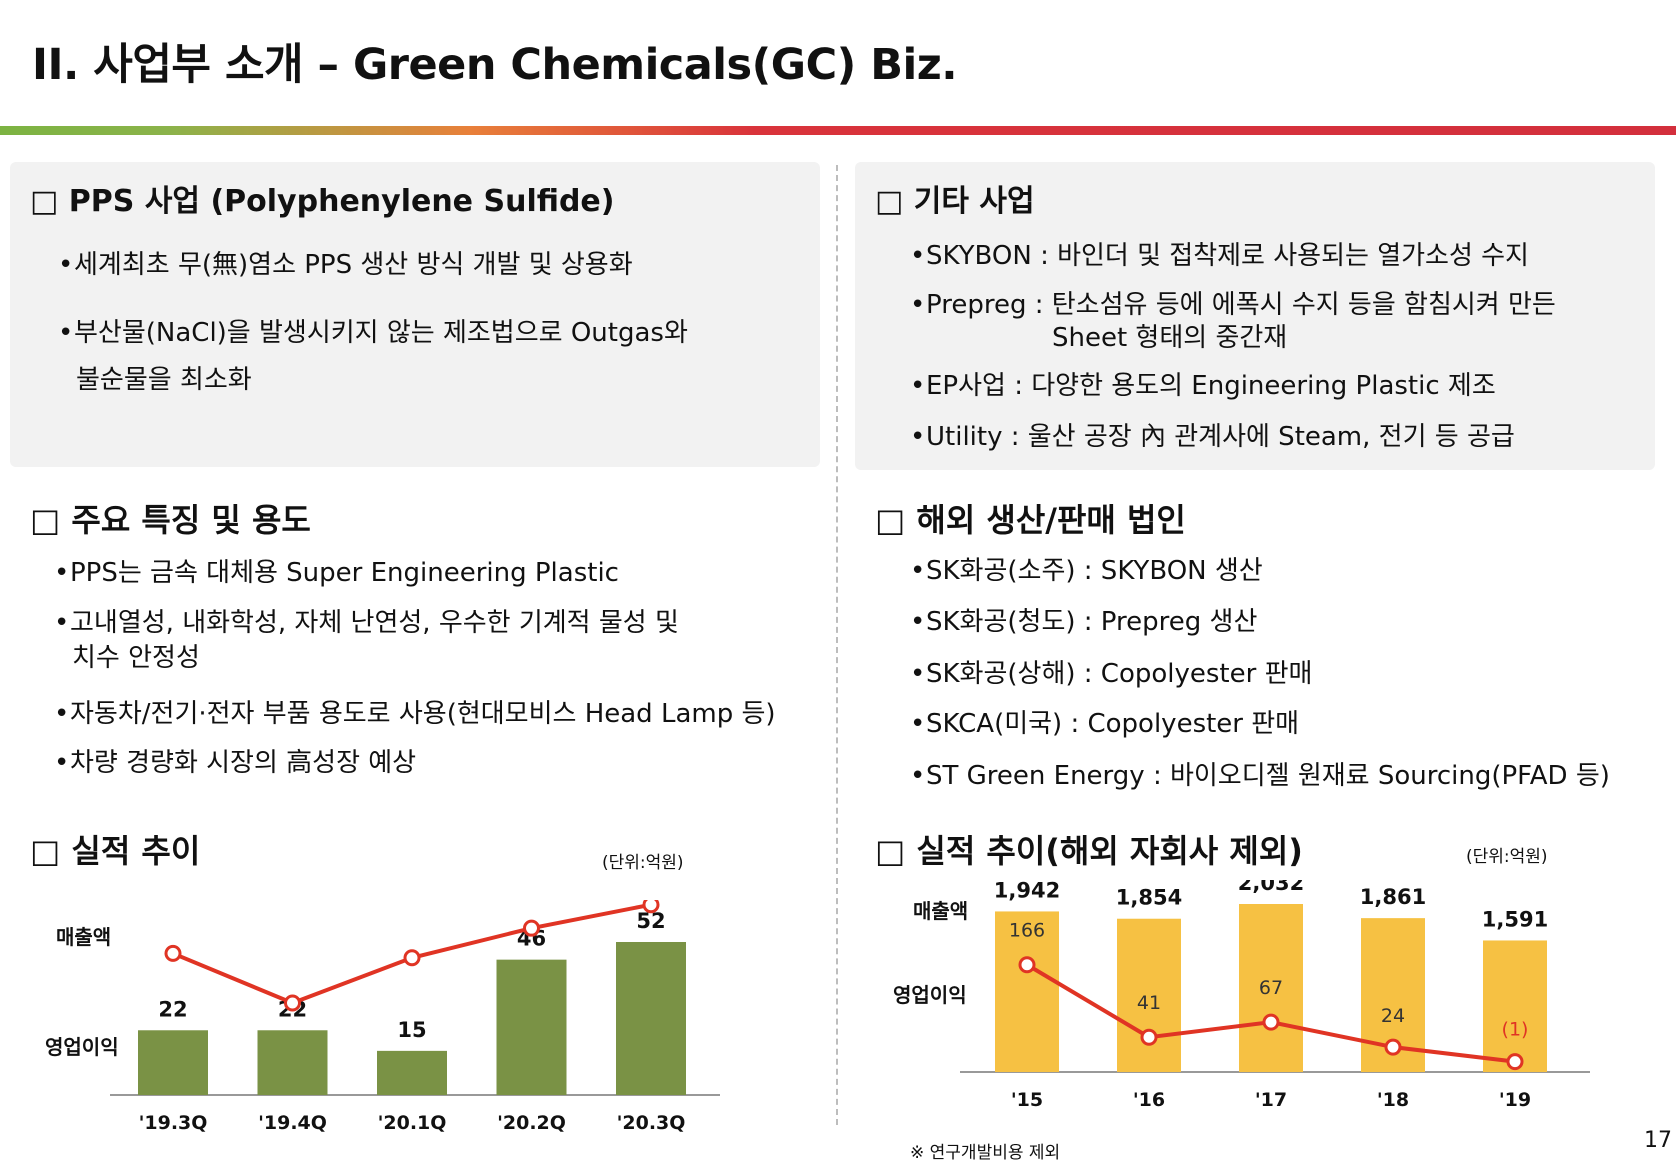 The image size is (1676, 1174). I want to click on perf-left-heading: □ 실적 추이, so click(115, 851).